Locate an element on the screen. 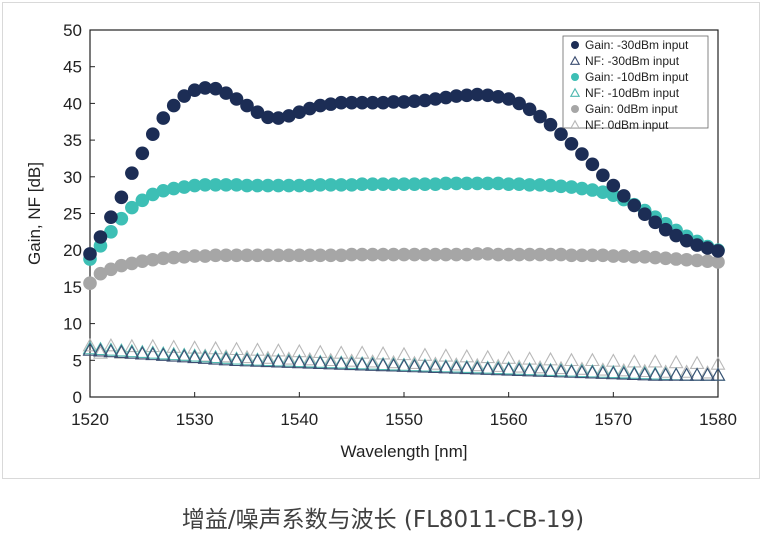  y-tick-label: 45 is located at coordinates (72, 67).